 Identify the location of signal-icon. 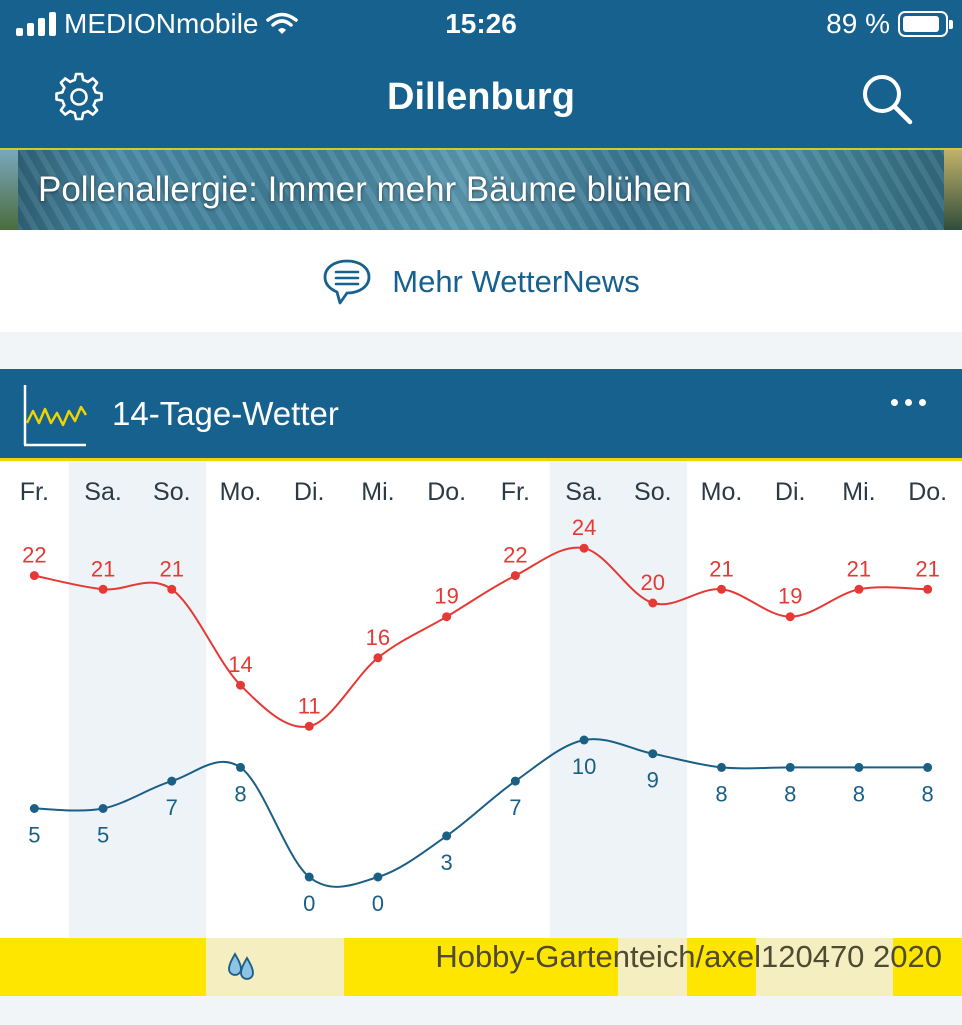
(36, 24).